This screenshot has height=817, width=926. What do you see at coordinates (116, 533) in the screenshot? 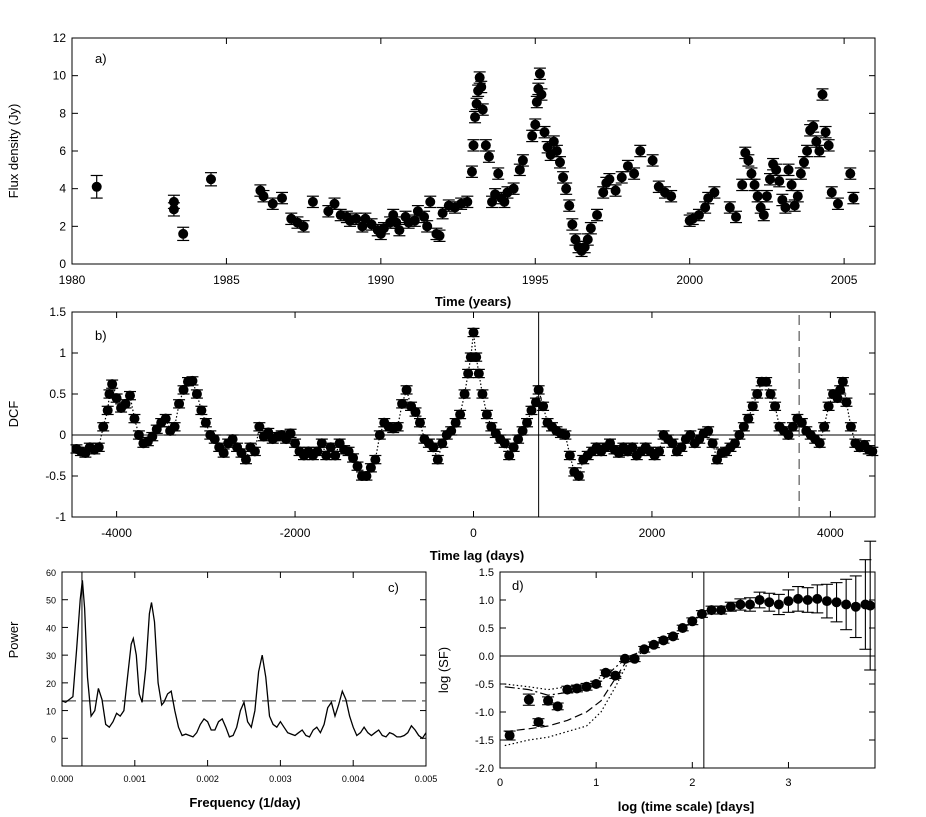
I see `x-tick-label: -4000` at bounding box center [116, 533].